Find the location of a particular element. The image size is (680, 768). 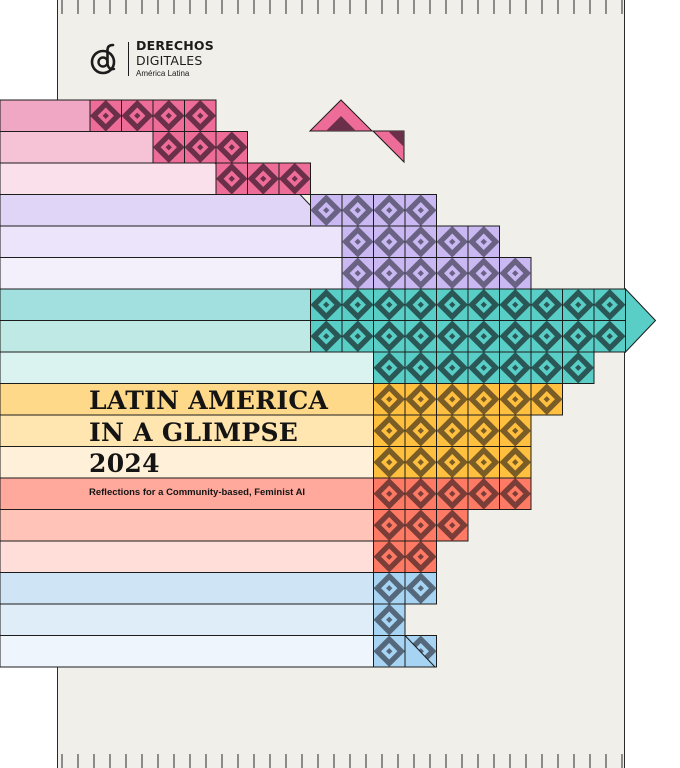

report-title: LATIN AMERICA IN A GLIMPSE 2024 is located at coordinates (208, 432).